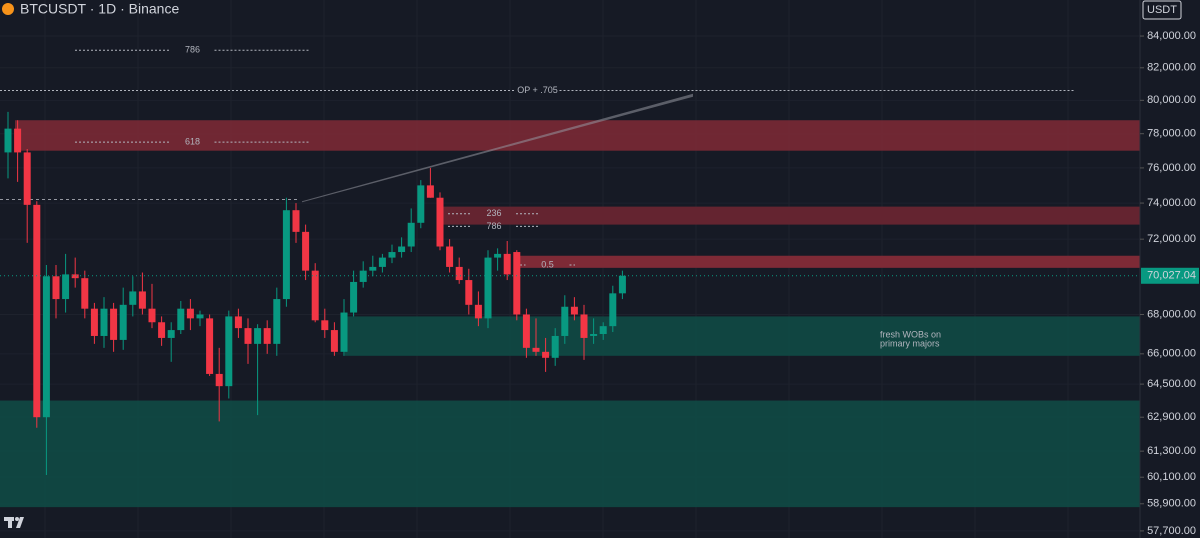 This screenshot has width=1200, height=538. Describe the element at coordinates (1171, 134) in the screenshot. I see `y-tick-label: 78,000.00` at that location.